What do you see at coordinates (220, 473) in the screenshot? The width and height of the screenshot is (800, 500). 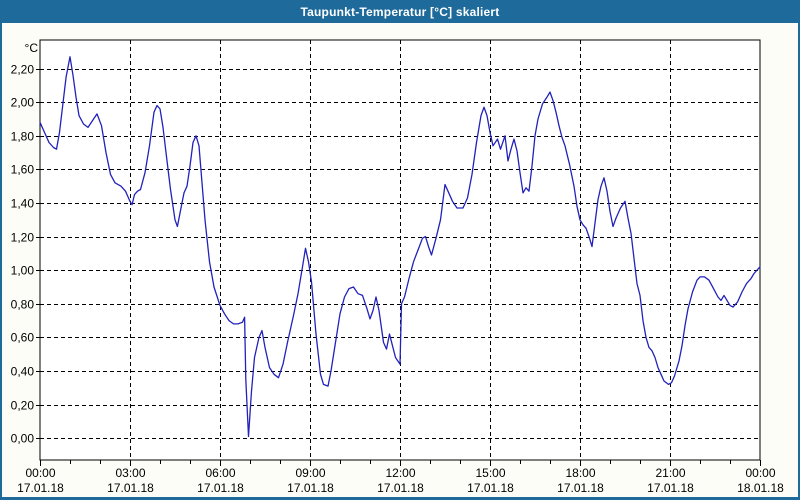 I see `x-tick-time-label: 06:00` at bounding box center [220, 473].